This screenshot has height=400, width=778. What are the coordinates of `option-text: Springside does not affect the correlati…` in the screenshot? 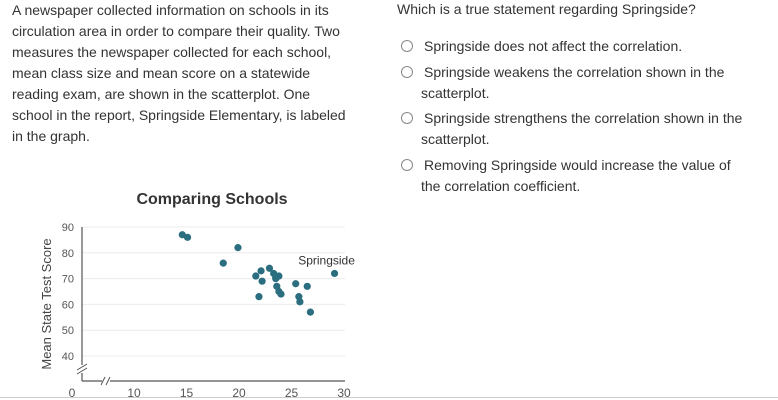 It's located at (553, 46).